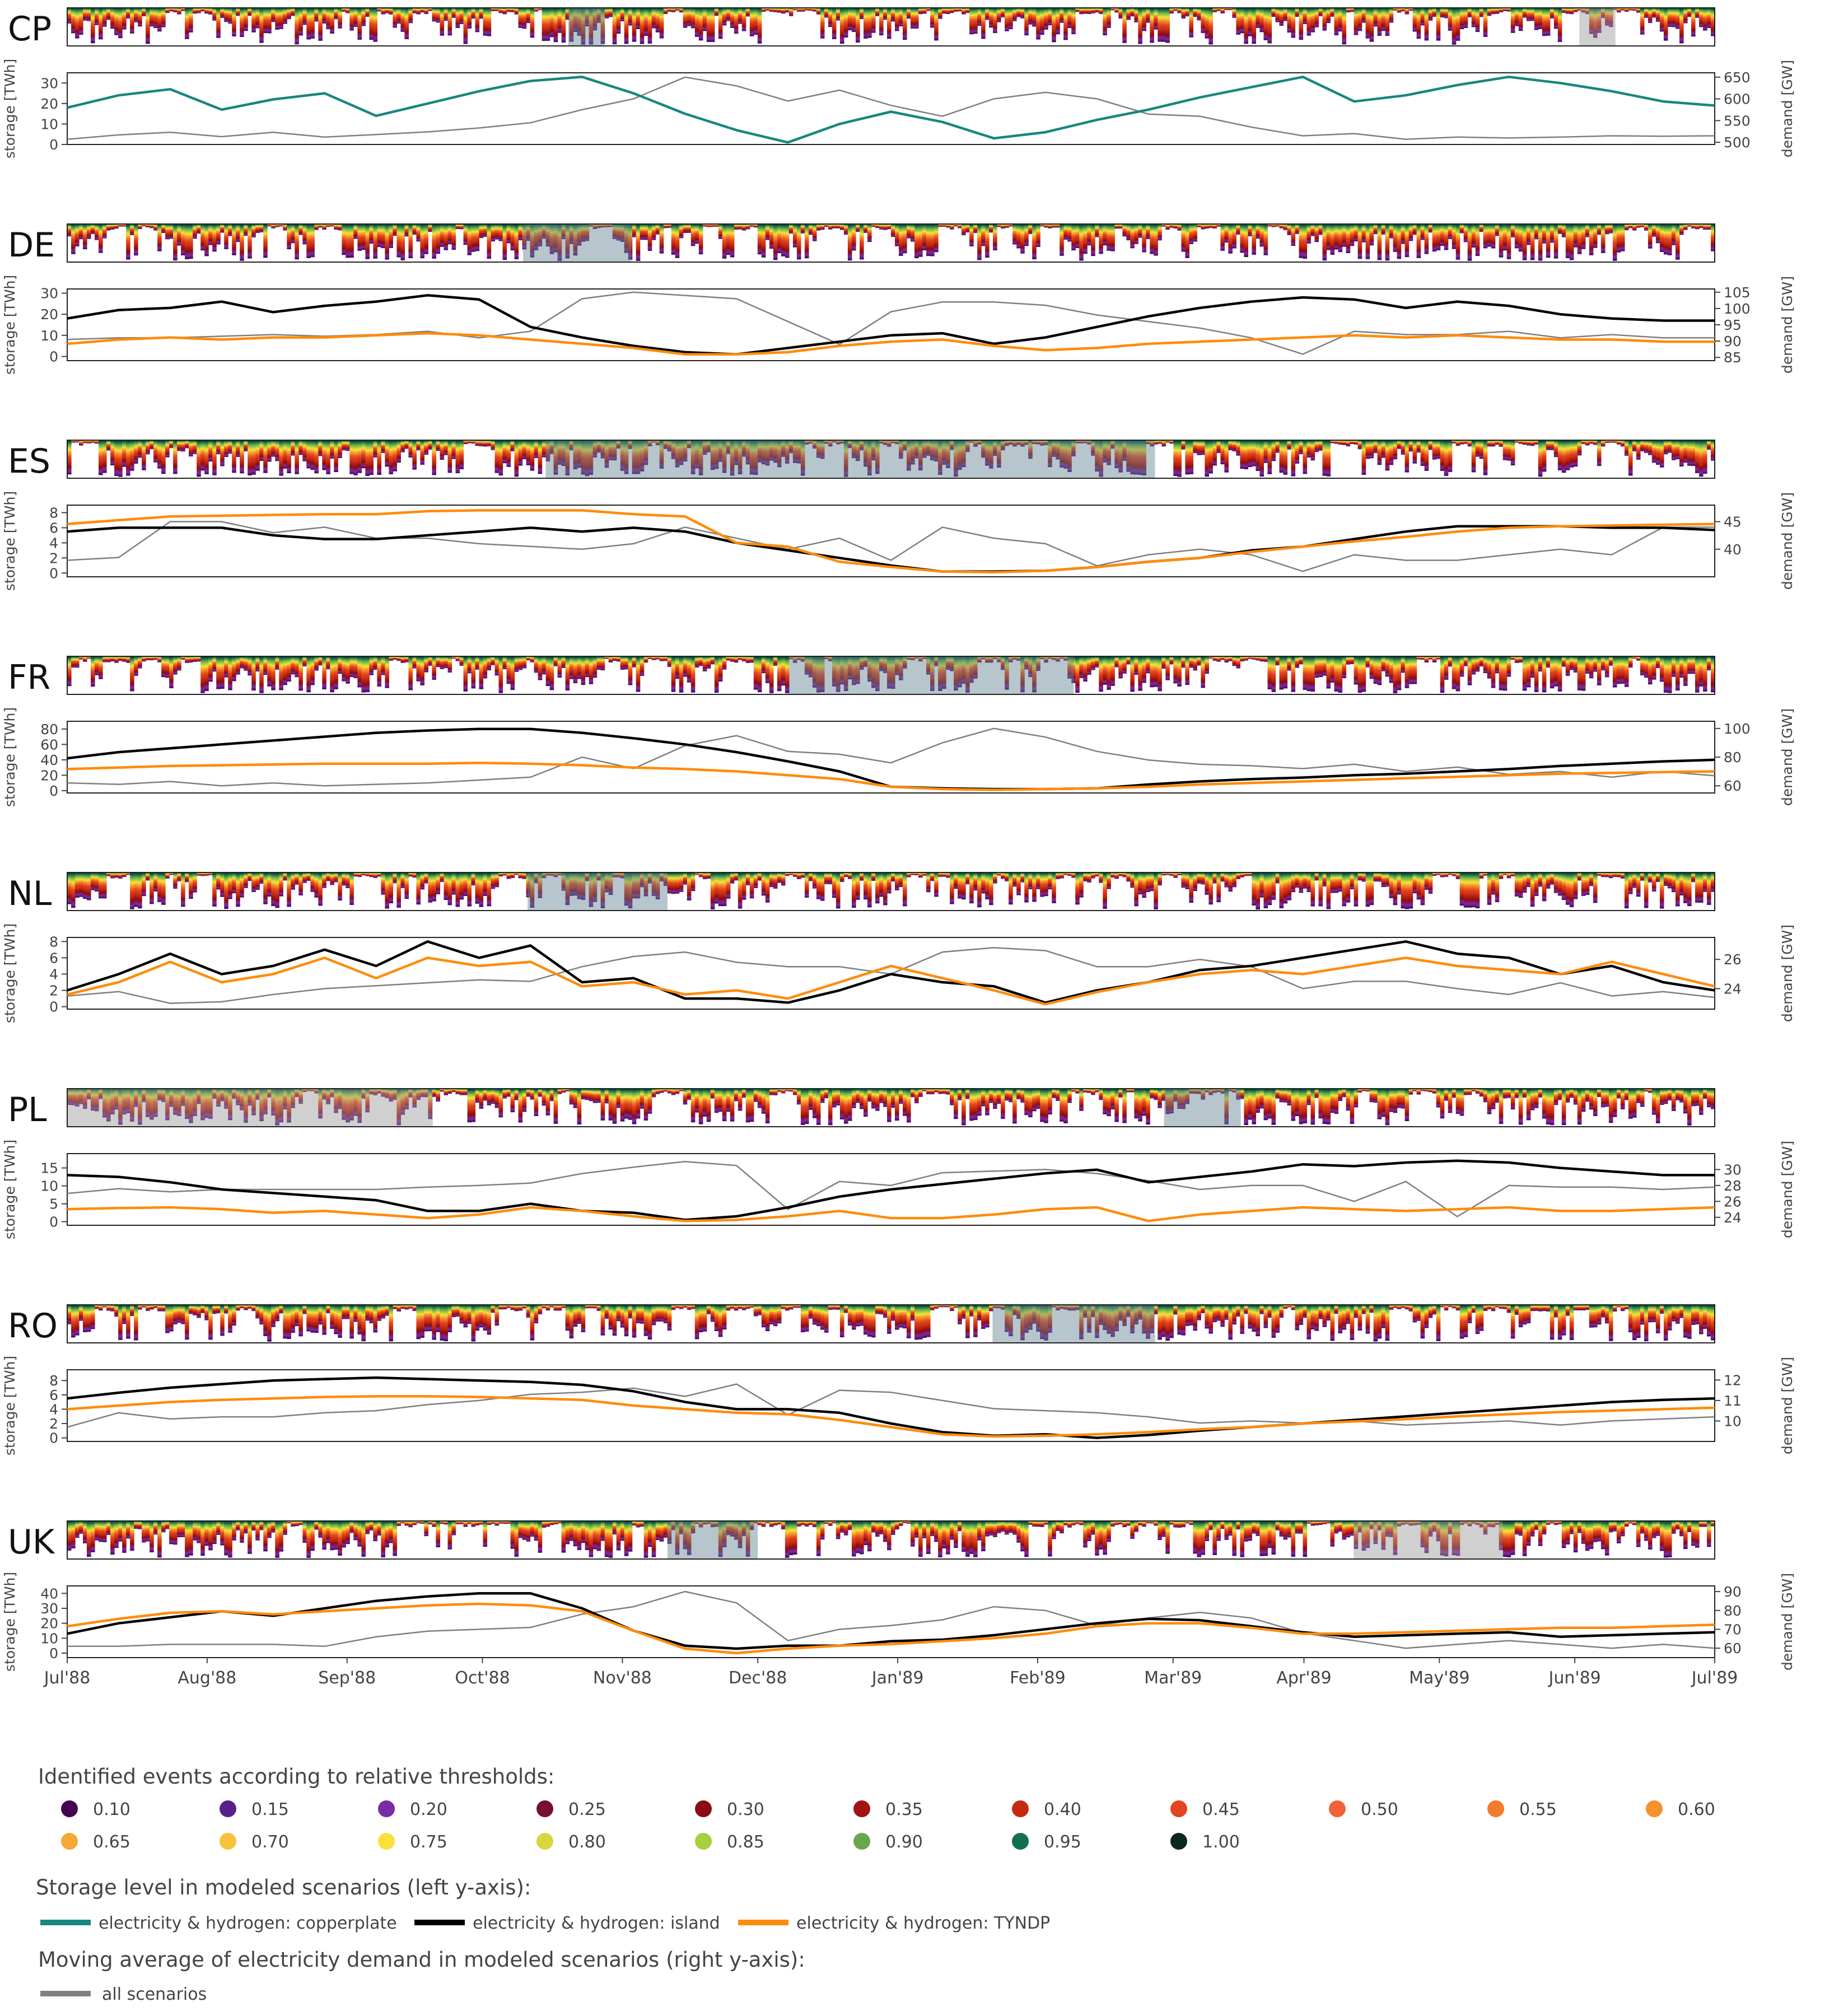 Image resolution: width=1848 pixels, height=2016 pixels. Describe the element at coordinates (54, 1409) in the screenshot. I see `left-tick-label: 4` at that location.